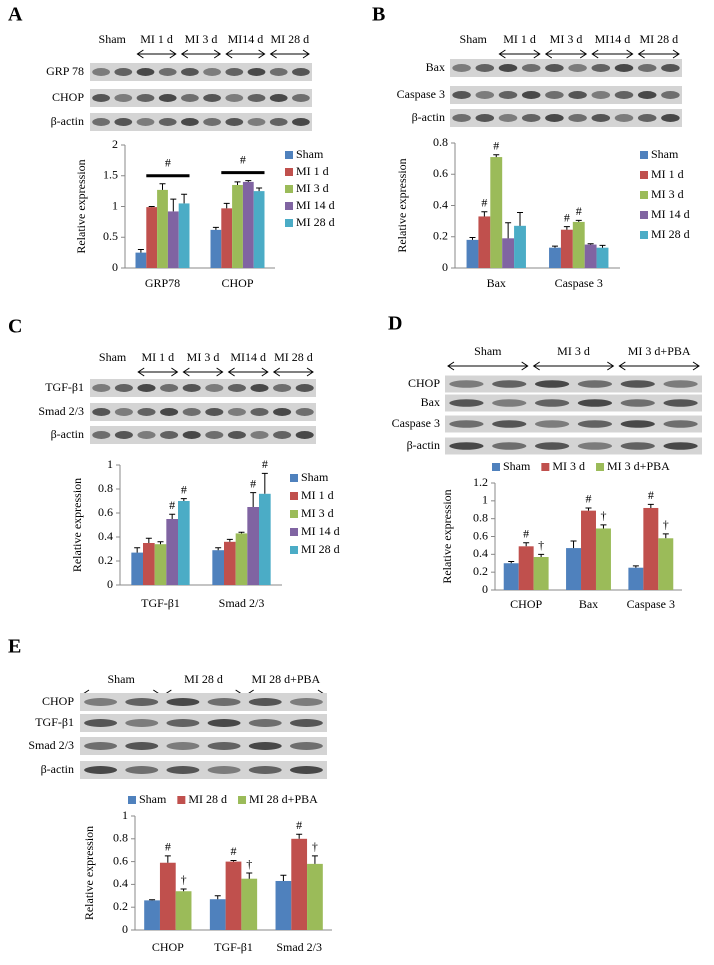 The height and width of the screenshot is (965, 714). Describe the element at coordinates (485, 500) in the screenshot. I see `y-tick-label: 1` at that location.